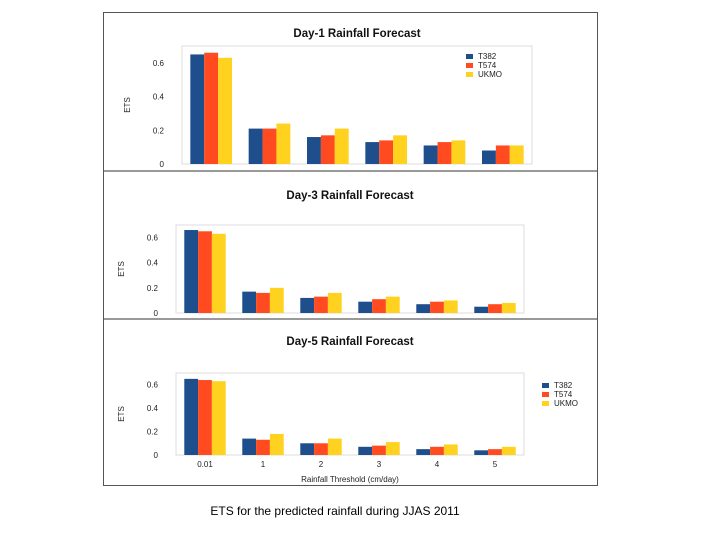 The image size is (720, 540). Describe the element at coordinates (495, 464) in the screenshot. I see `x-tick-label: 5` at that location.